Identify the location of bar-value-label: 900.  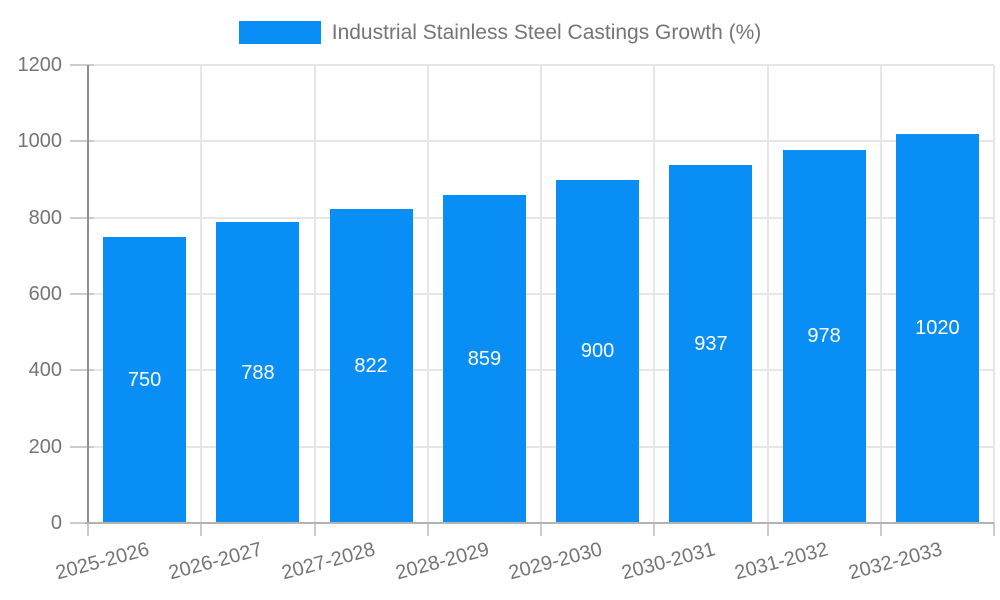
(597, 351).